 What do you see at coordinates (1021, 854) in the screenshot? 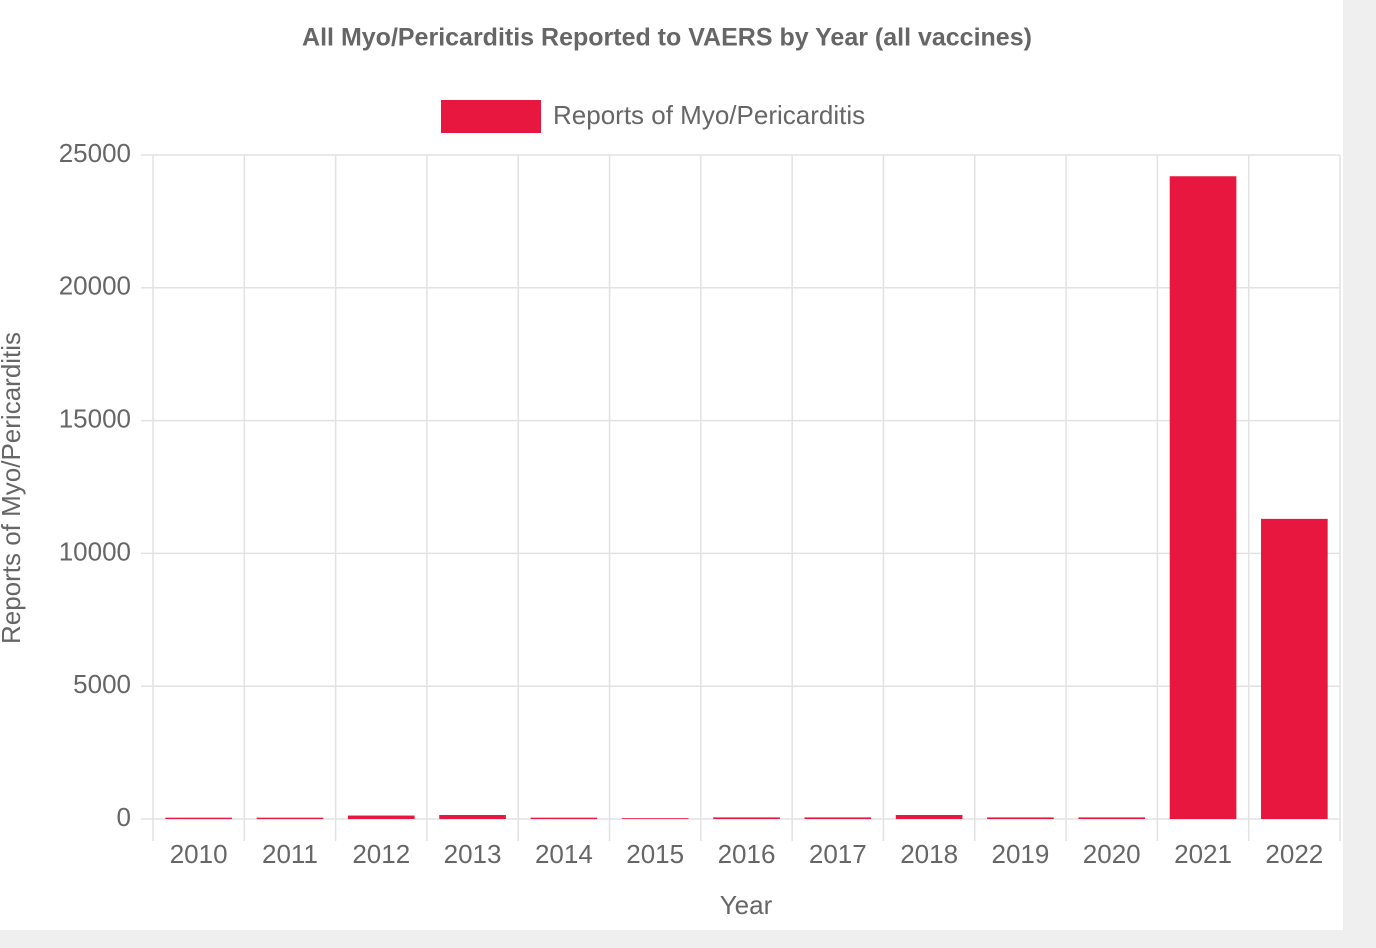
I see `x-tick-label: 2019` at bounding box center [1021, 854].